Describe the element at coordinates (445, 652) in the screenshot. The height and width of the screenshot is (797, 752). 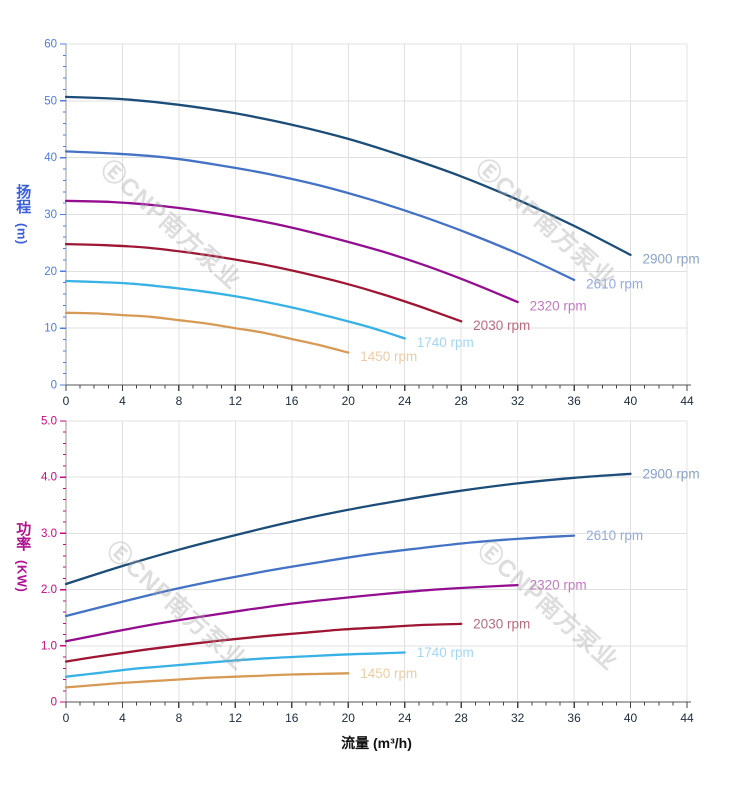
I see `power-curve-label-1740-rpm: 1740 rpm` at that location.